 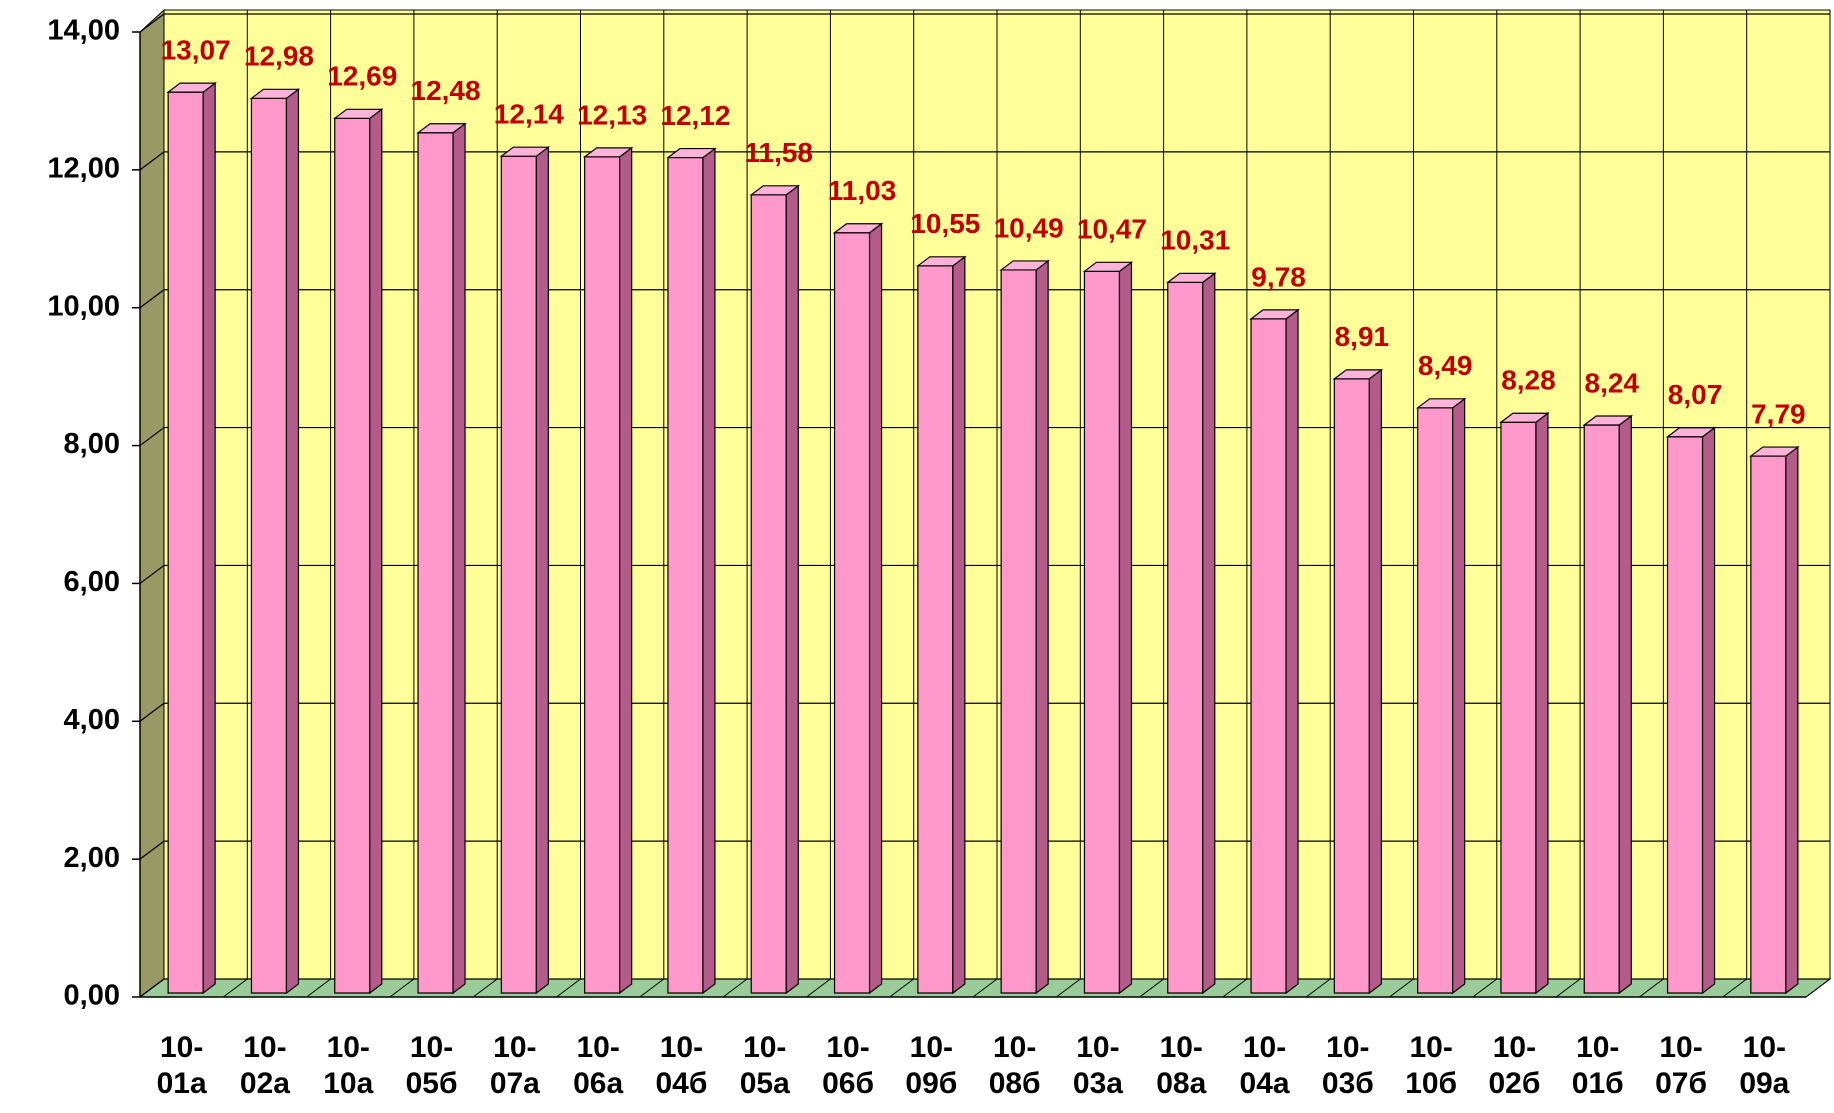 I want to click on x-tick-label: 10-06а, so click(x=598, y=1065).